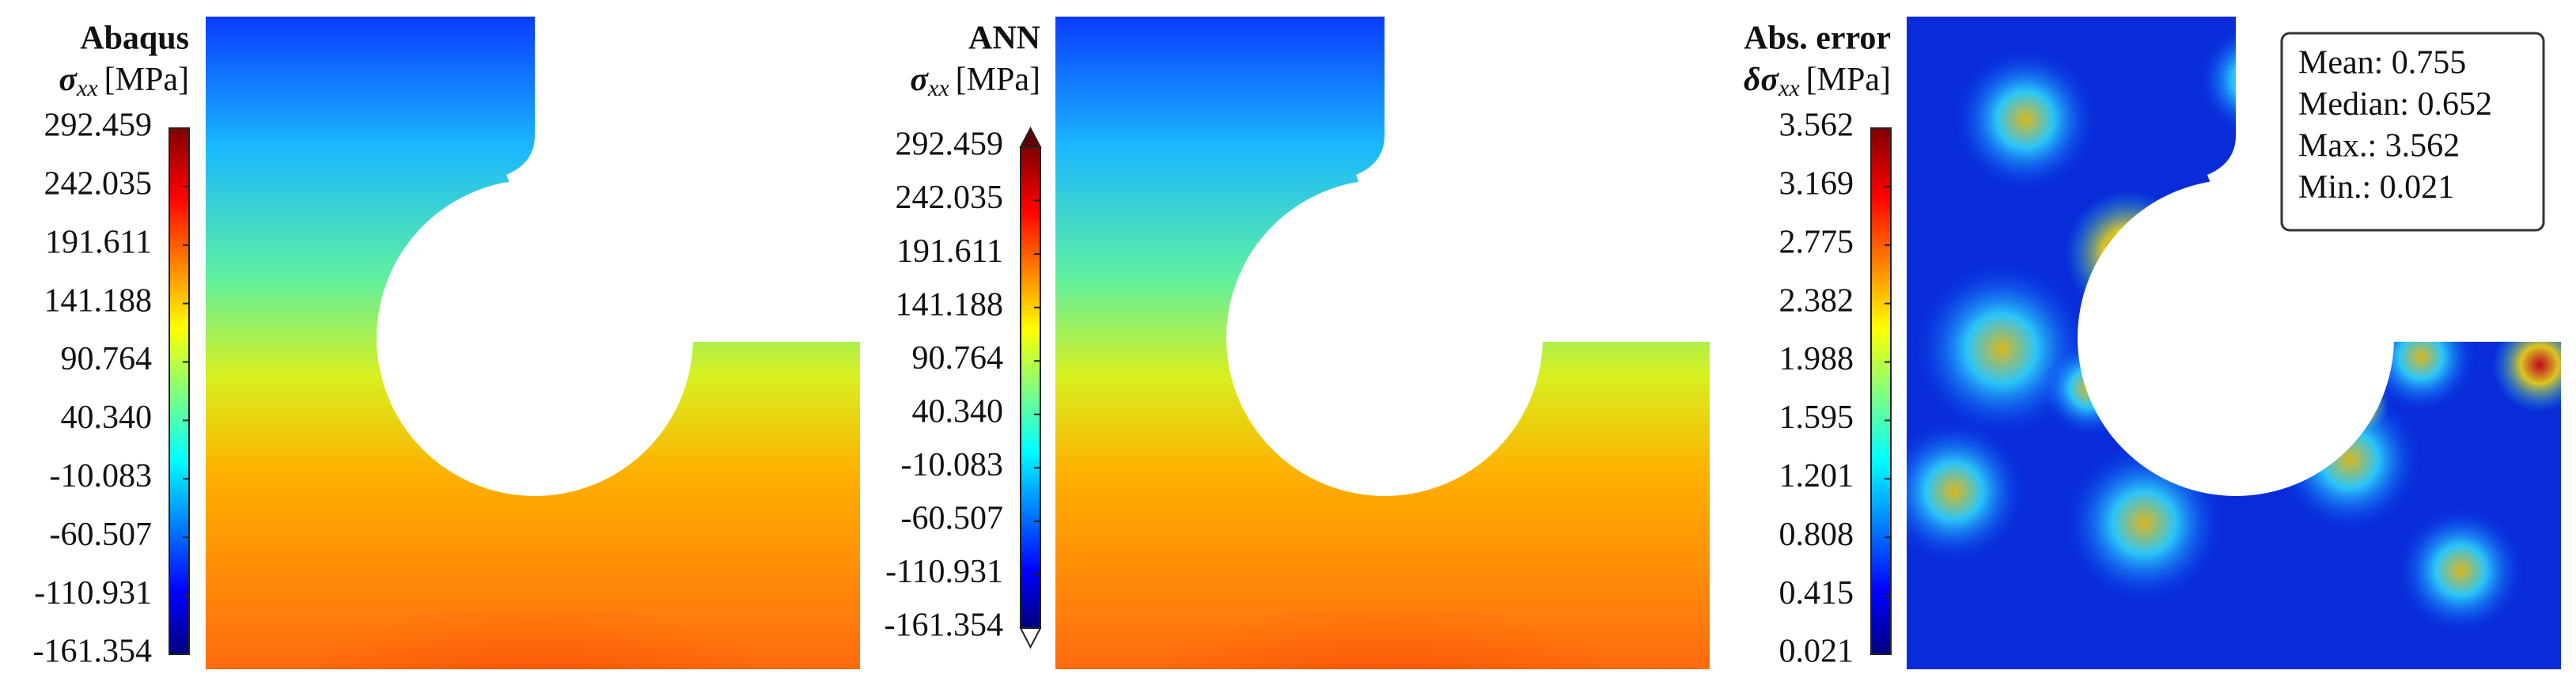  What do you see at coordinates (1816, 126) in the screenshot?
I see `tick-label: 3.562` at bounding box center [1816, 126].